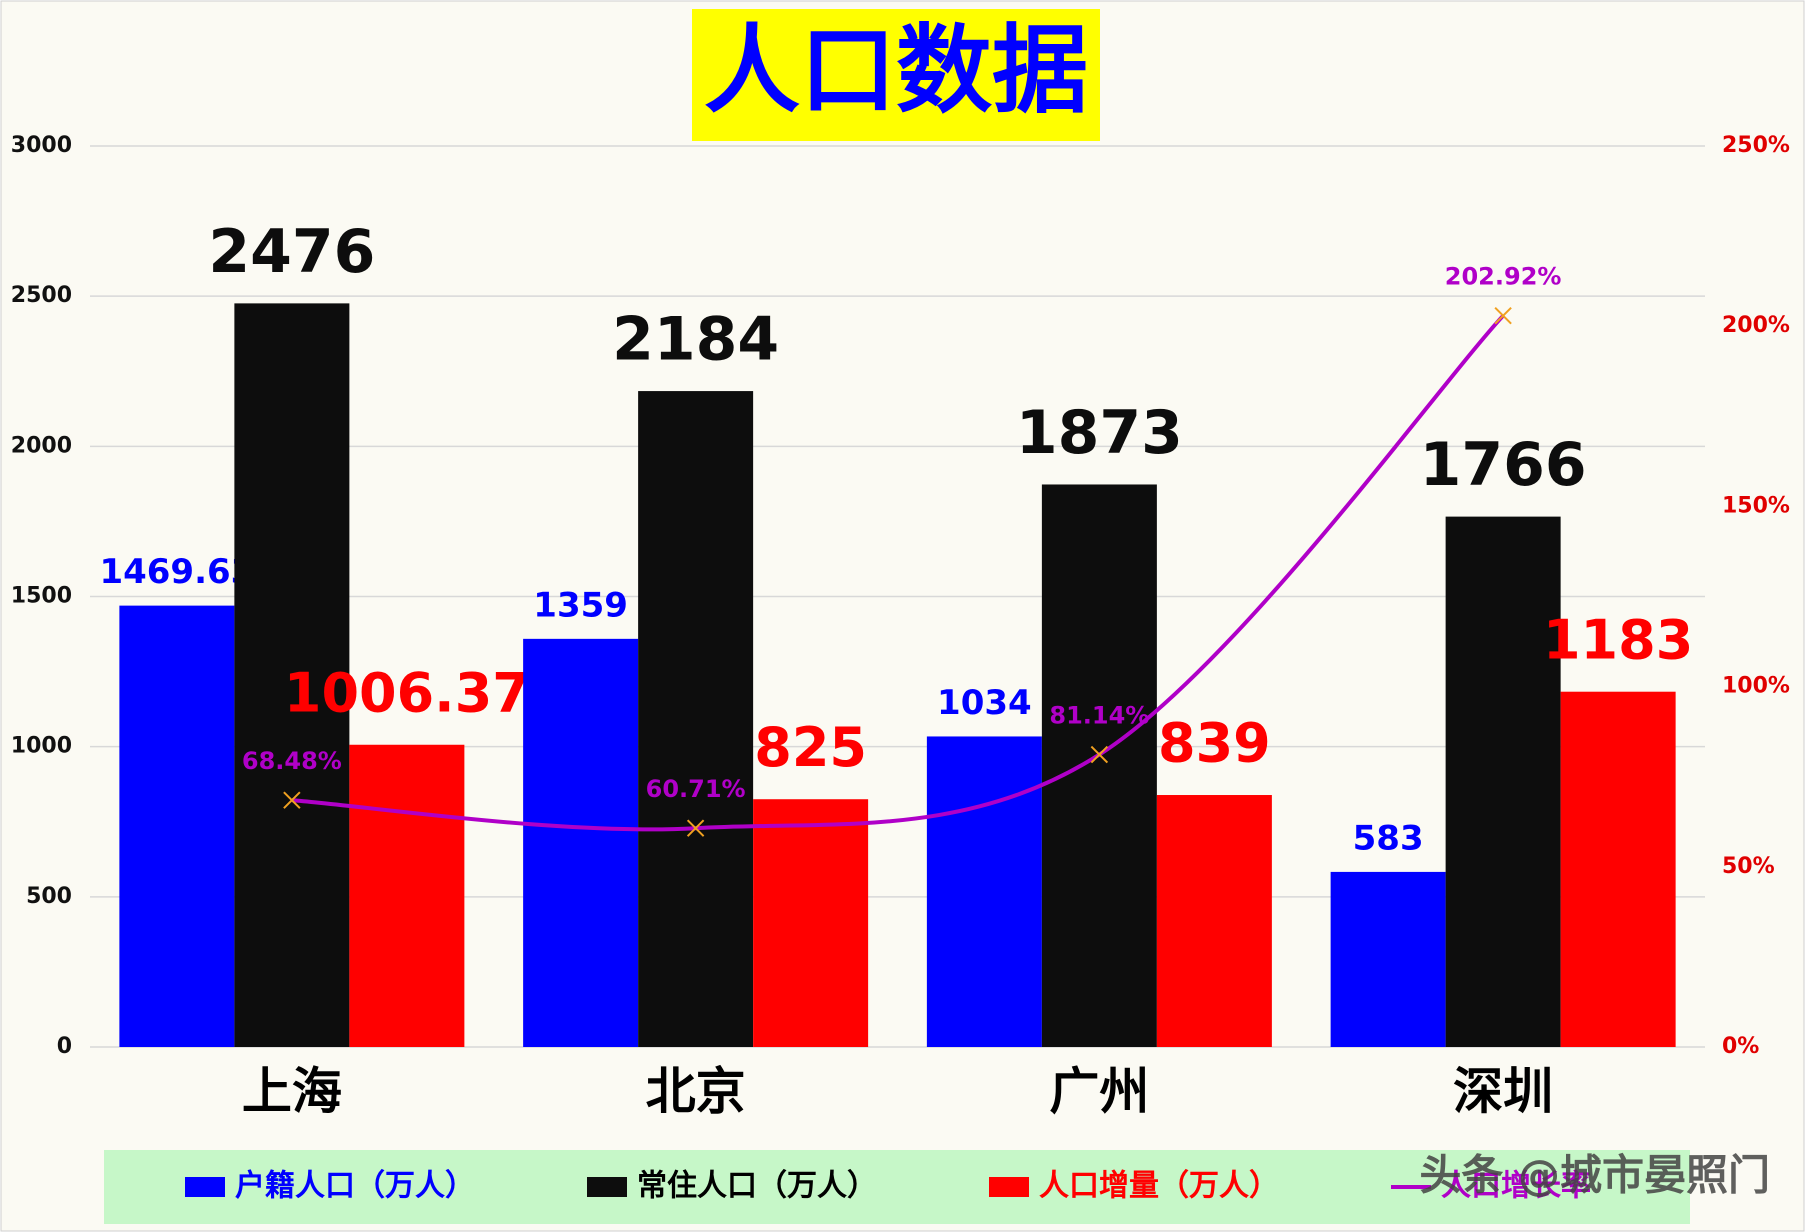  What do you see at coordinates (1099, 1092) in the screenshot?
I see `x-tick-label: 广州` at bounding box center [1099, 1092].